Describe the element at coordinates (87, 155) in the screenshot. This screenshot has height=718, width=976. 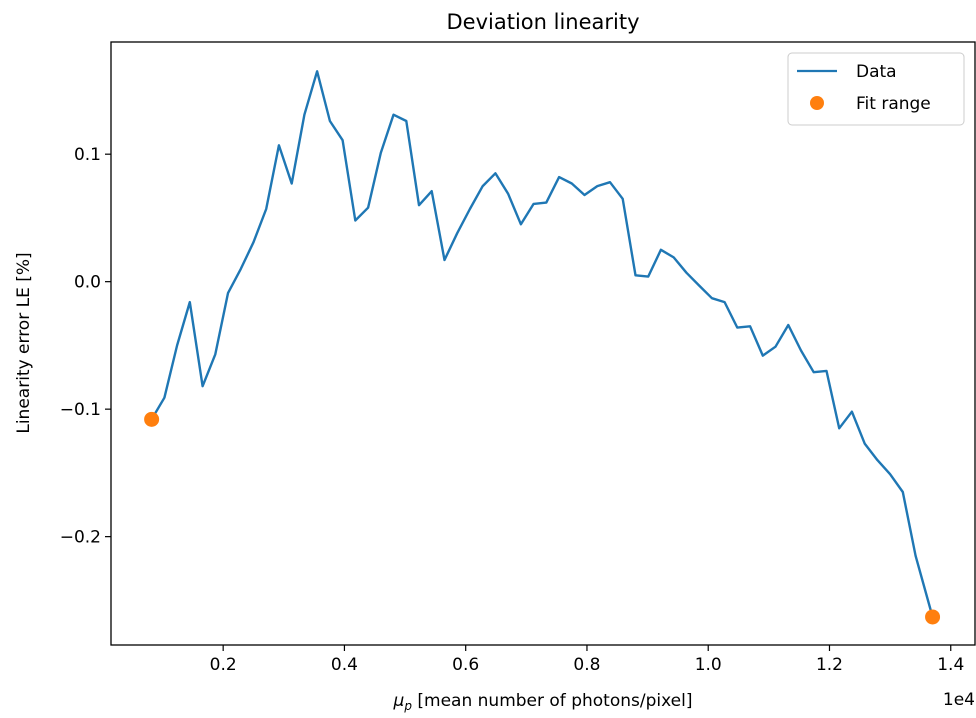
I see `y-tick-label: 0.1` at that location.